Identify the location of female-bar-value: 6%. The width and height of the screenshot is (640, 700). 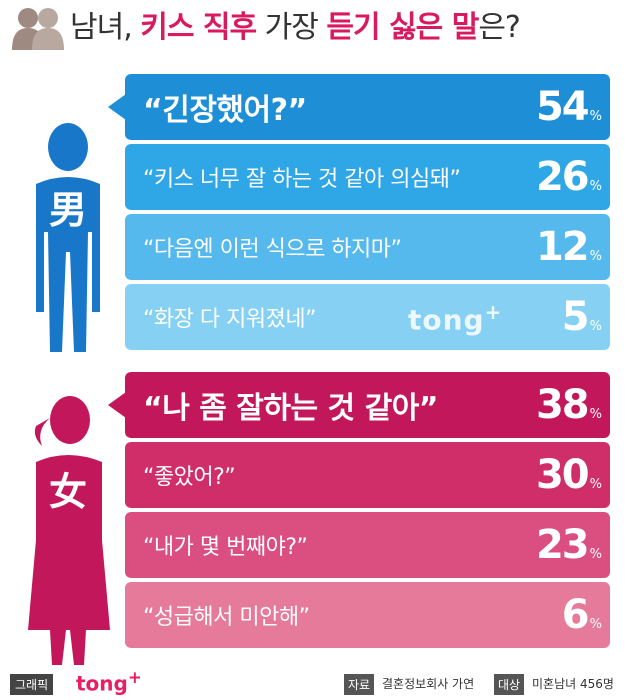
(582, 615).